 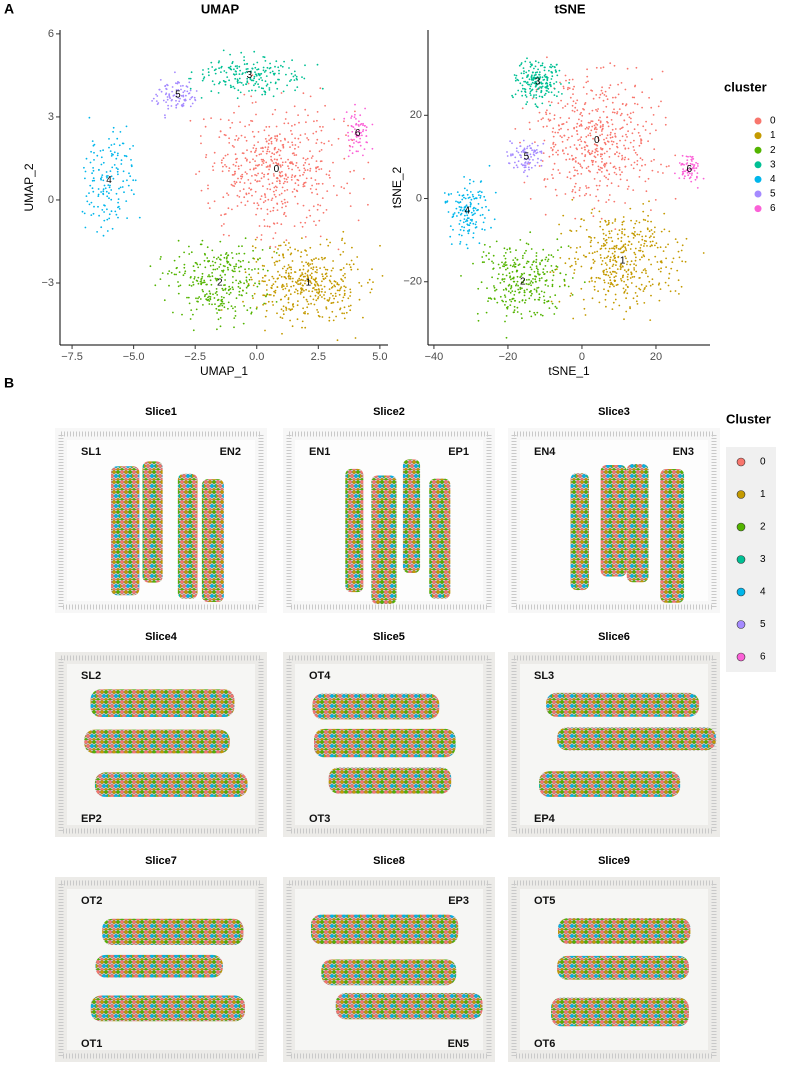 What do you see at coordinates (72, 357) in the screenshot?
I see `x-tick-label: −7.5` at bounding box center [72, 357].